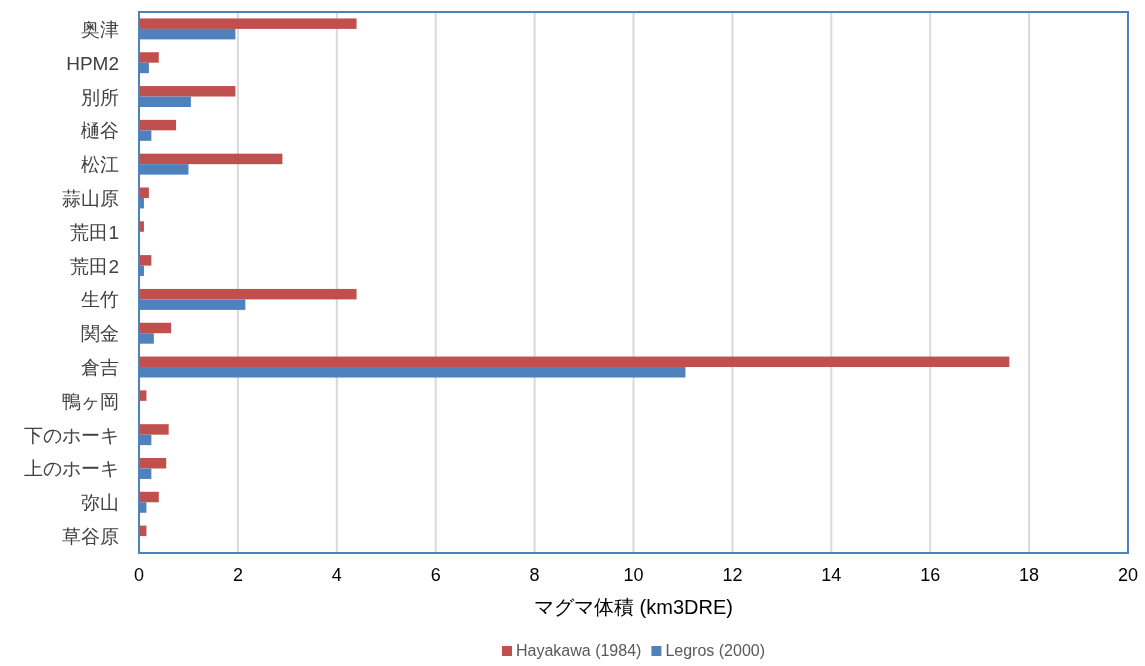 This screenshot has height=666, width=1145. What do you see at coordinates (139, 575) in the screenshot?
I see `x-tick-label: 0` at bounding box center [139, 575].